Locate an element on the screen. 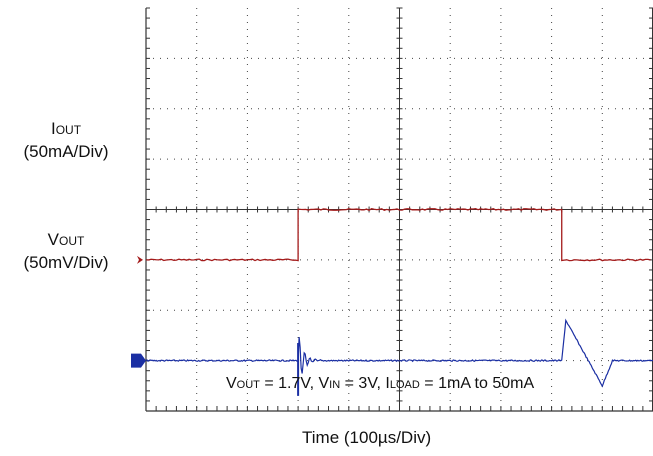 The width and height of the screenshot is (653, 456). vout-scale: (50mV/Div) is located at coordinates (66, 262).